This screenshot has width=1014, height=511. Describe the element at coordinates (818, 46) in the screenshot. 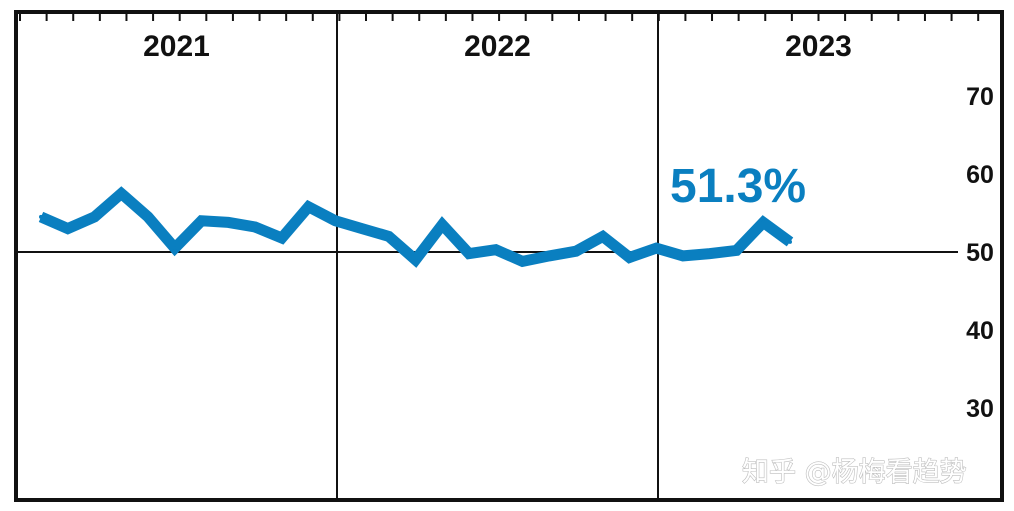

I see `year-label-2023: 2023` at that location.